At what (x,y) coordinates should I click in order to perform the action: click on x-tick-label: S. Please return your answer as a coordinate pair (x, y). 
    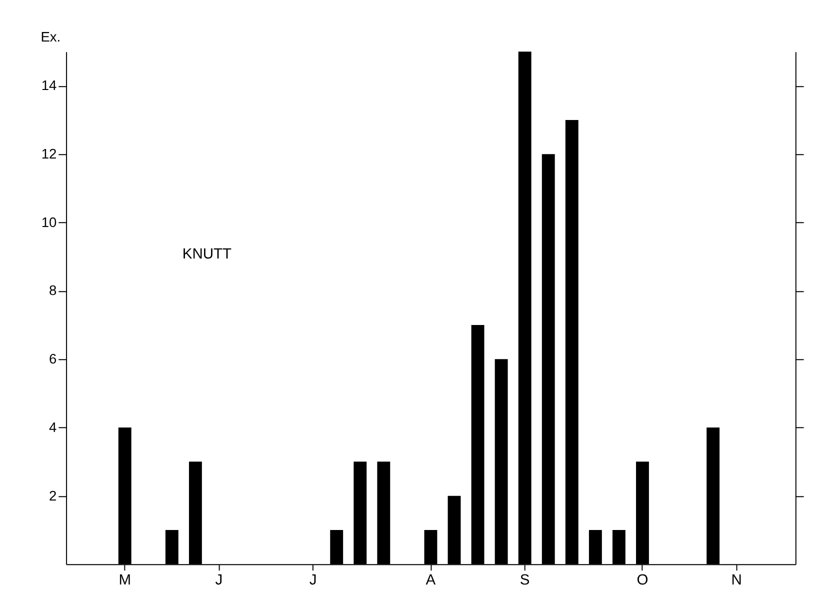
    Looking at the image, I should click on (525, 580).